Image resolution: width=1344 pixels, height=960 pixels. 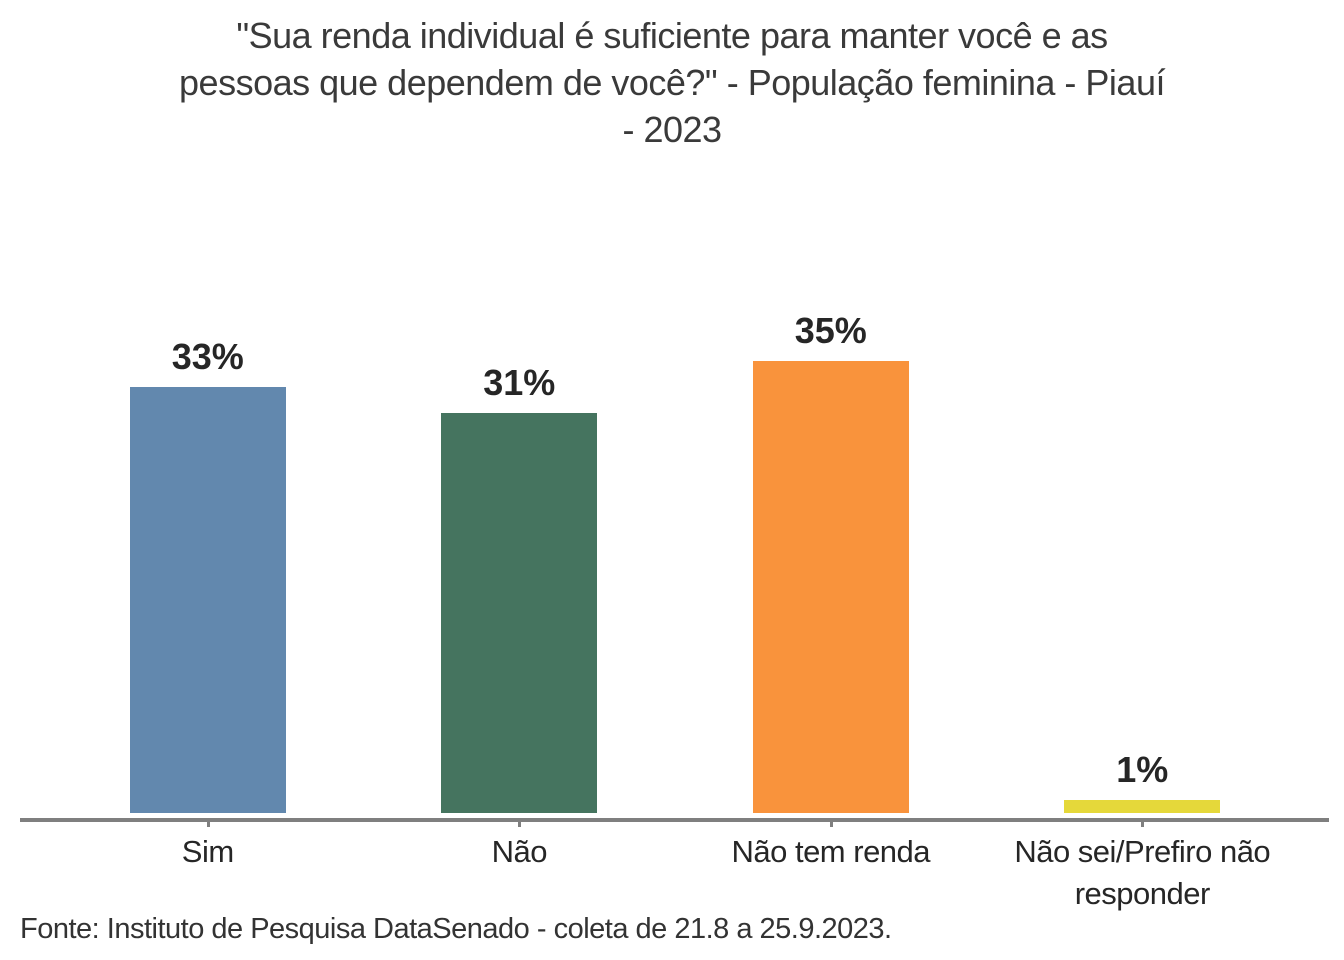 What do you see at coordinates (672, 129) in the screenshot?
I see `chart-title-line-3: - 2023` at bounding box center [672, 129].